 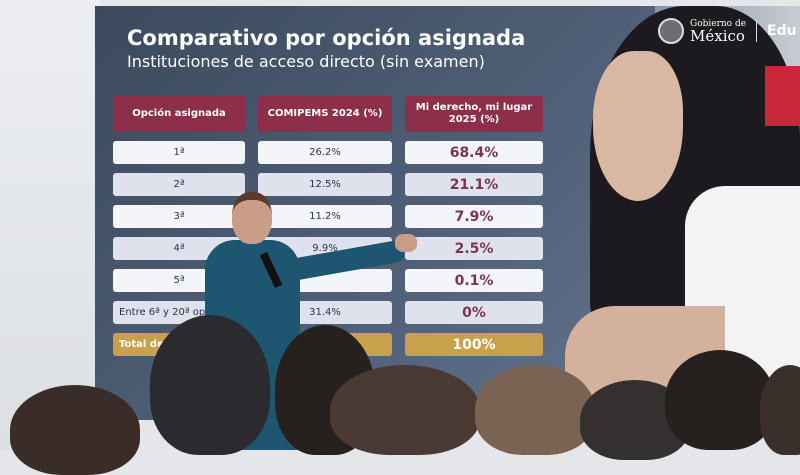 What do you see at coordinates (782, 31) in the screenshot?
I see `logo-partner: Edu` at bounding box center [782, 31].